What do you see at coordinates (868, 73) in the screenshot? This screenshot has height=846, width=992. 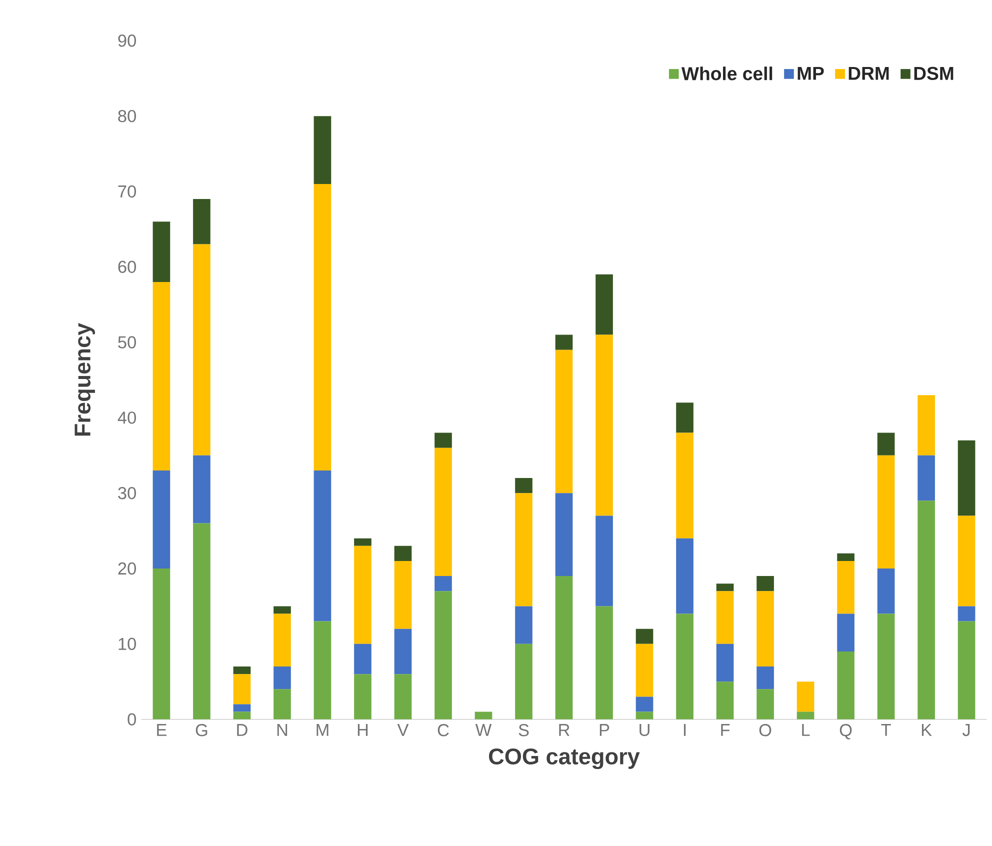 I see `legend-label: DRM` at bounding box center [868, 73].